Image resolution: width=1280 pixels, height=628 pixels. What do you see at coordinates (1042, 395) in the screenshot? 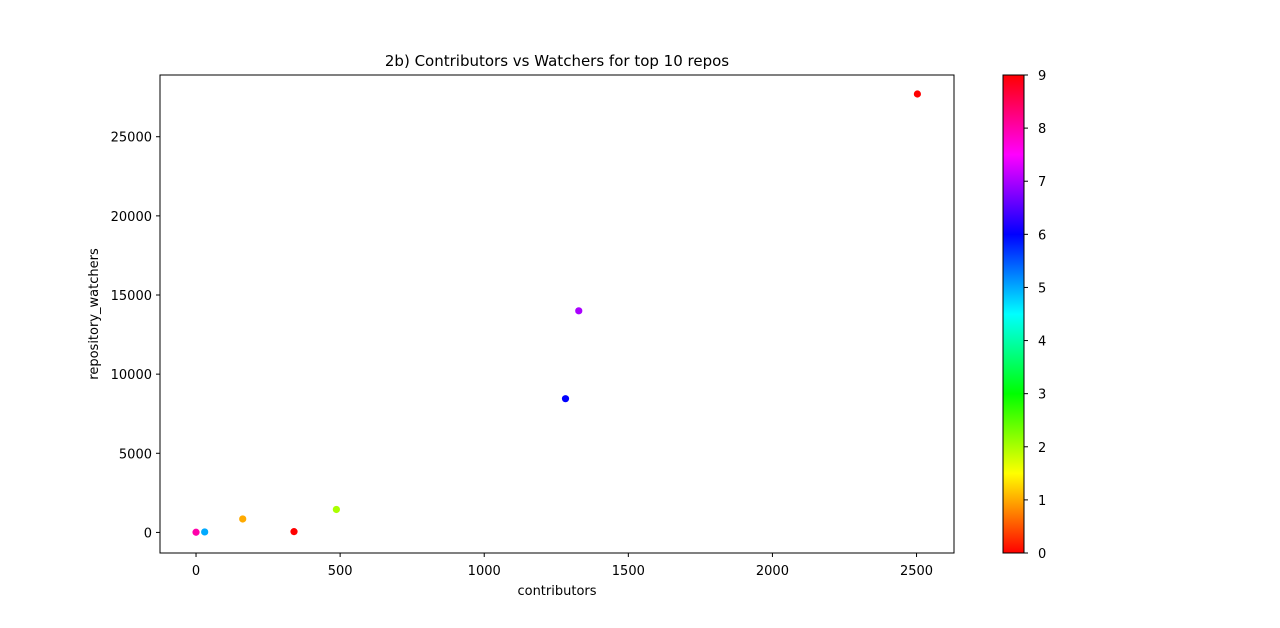
I see `colorbar-tick-label: 3` at bounding box center [1042, 395].